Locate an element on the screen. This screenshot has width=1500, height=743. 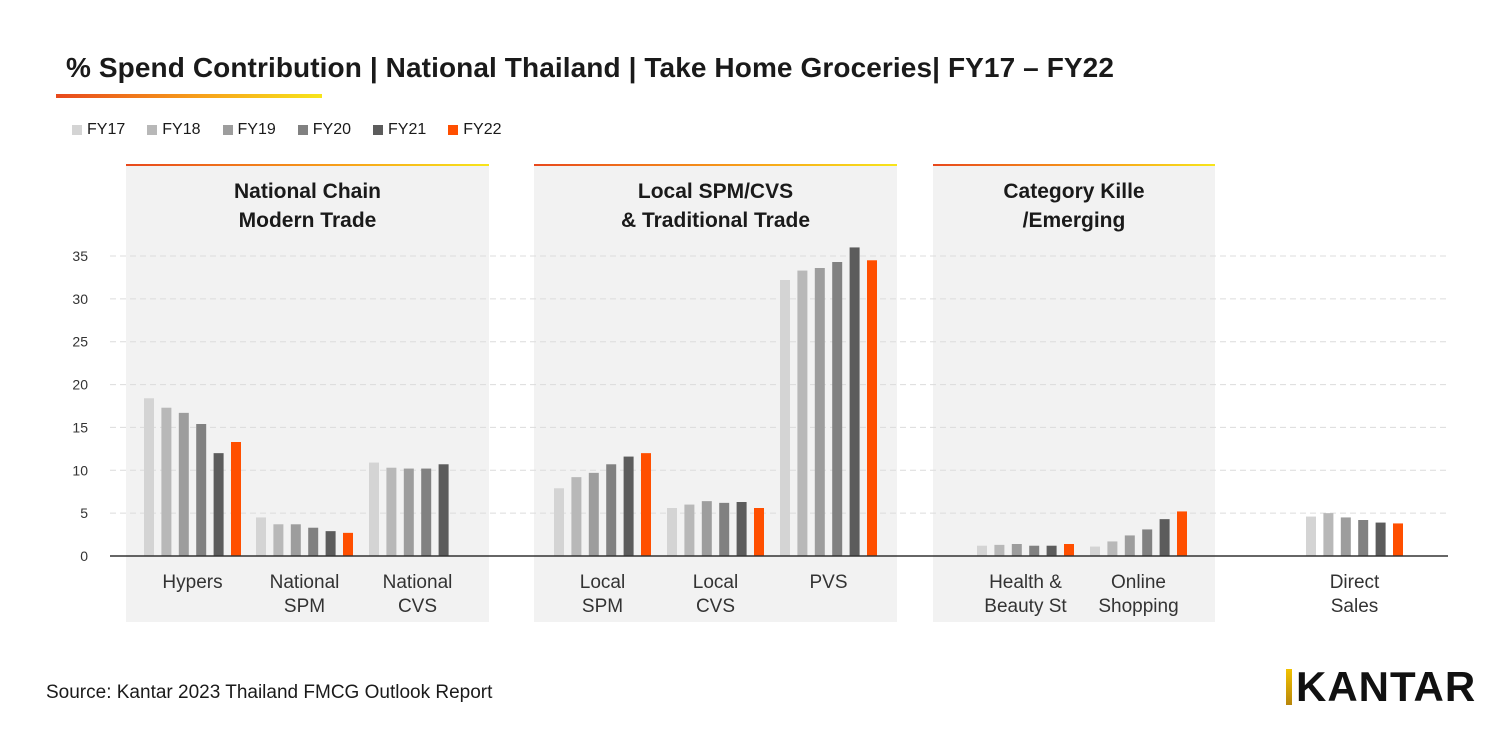
x-tick-label: PVS is located at coordinates (828, 582).